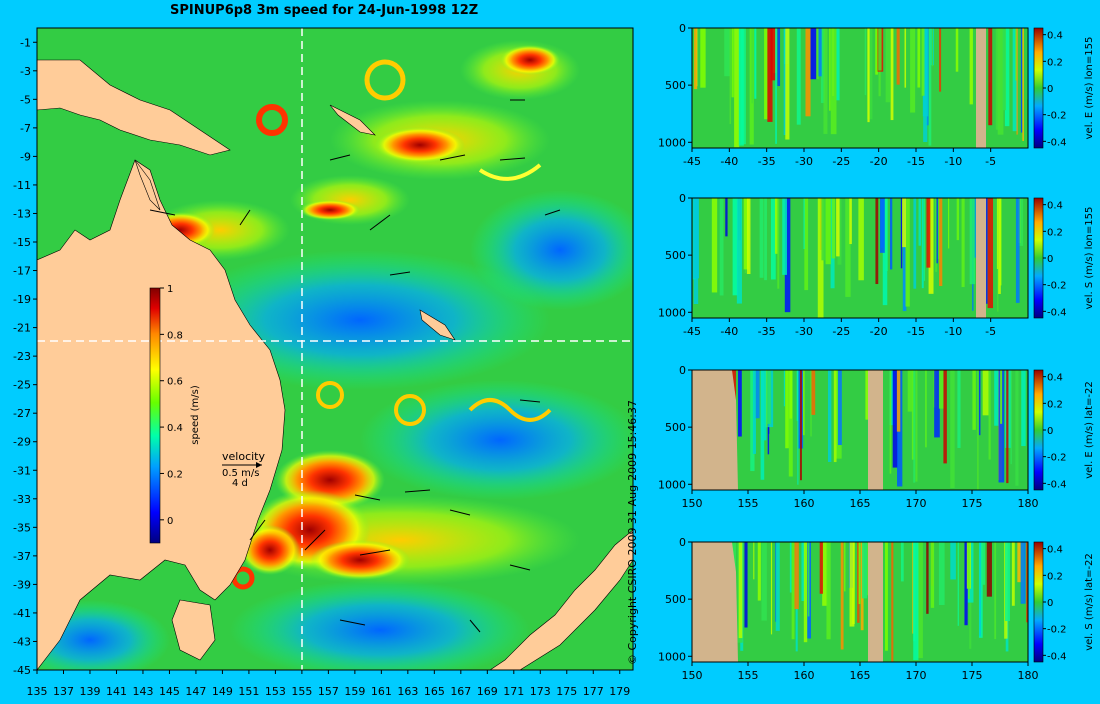  Describe the element at coordinates (981, 258) in the screenshot. I see `section-land-mask` at that location.